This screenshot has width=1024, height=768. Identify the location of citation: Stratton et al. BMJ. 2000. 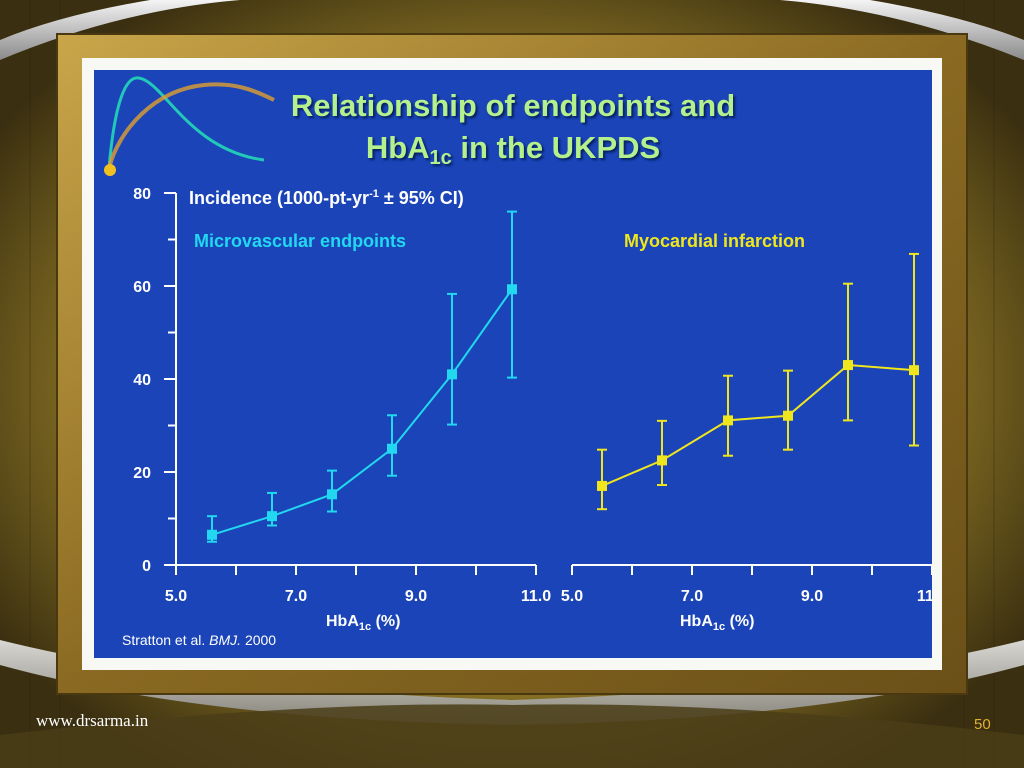
(199, 640).